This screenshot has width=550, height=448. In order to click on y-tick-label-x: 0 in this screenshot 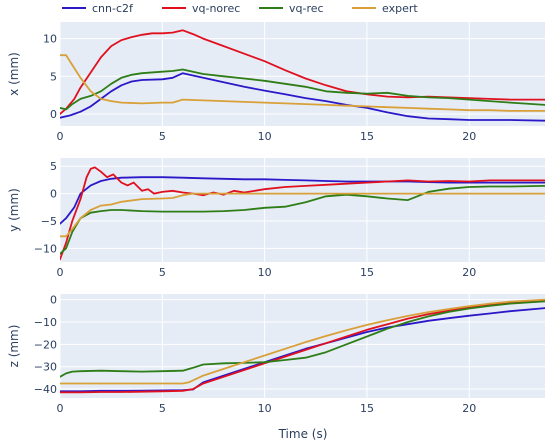, I will do `click(53, 114)`.